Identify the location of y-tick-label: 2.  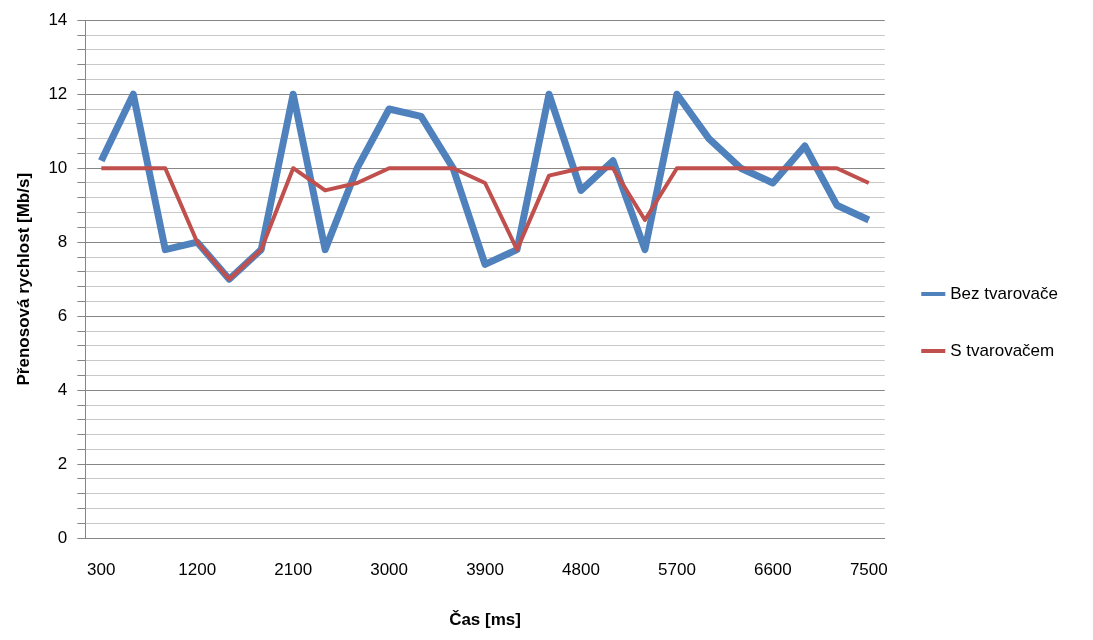
(62, 463).